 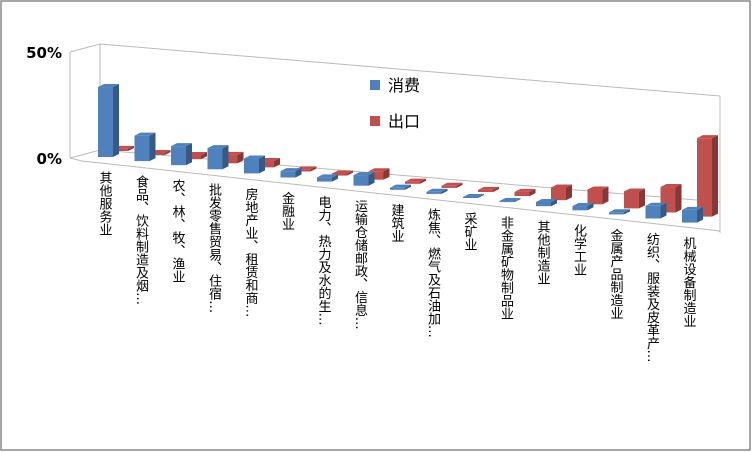 I want to click on y-tick-label: 0%, so click(x=49, y=159).